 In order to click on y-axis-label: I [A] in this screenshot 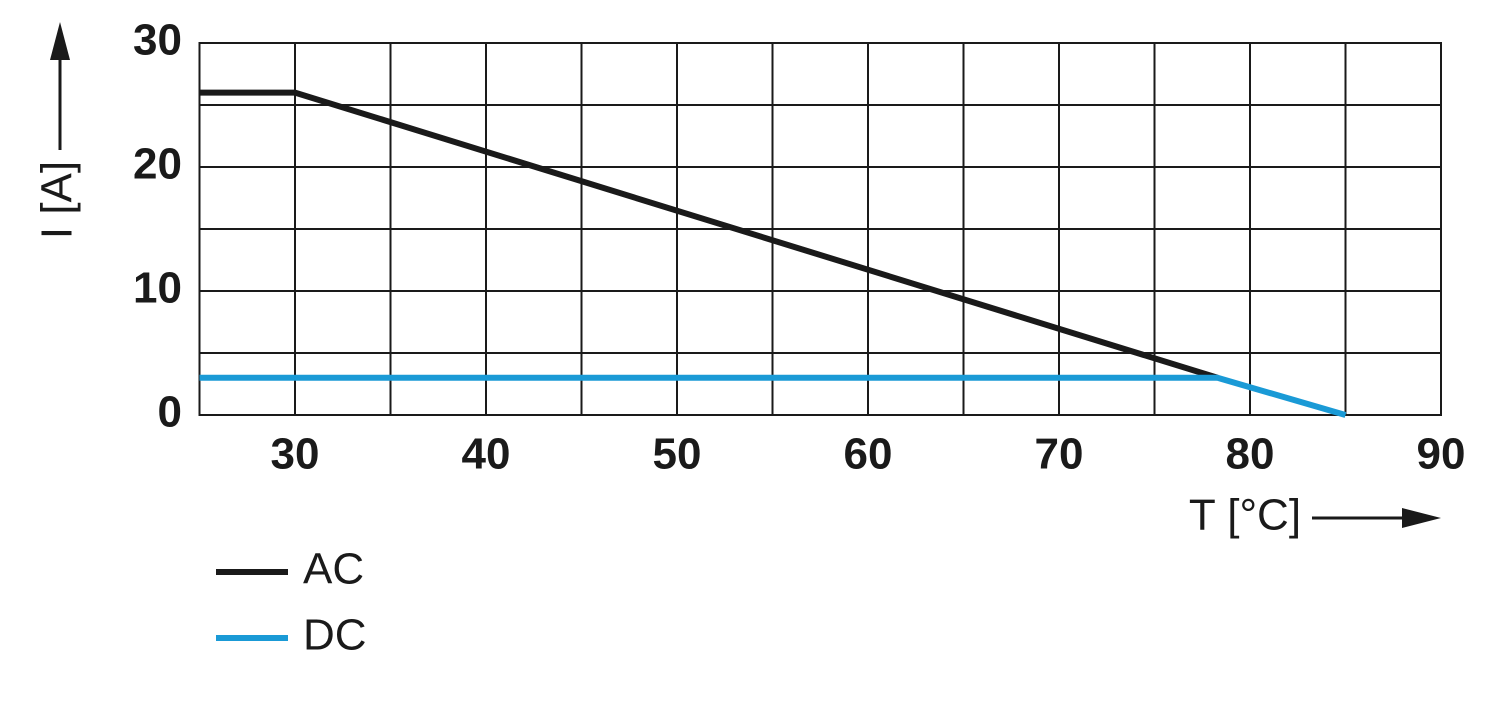, I will do `click(57, 200)`.